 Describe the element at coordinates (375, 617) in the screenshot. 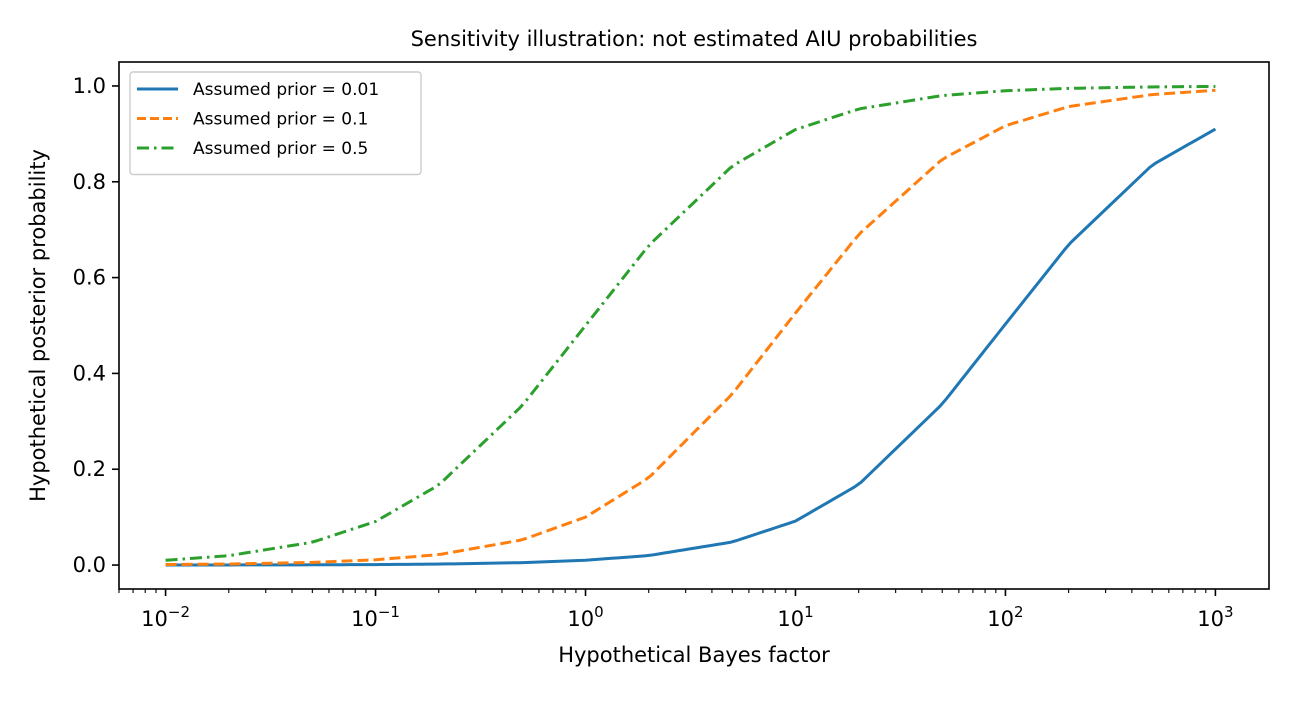

I see `x-tick-label: 10⁻¹` at that location.